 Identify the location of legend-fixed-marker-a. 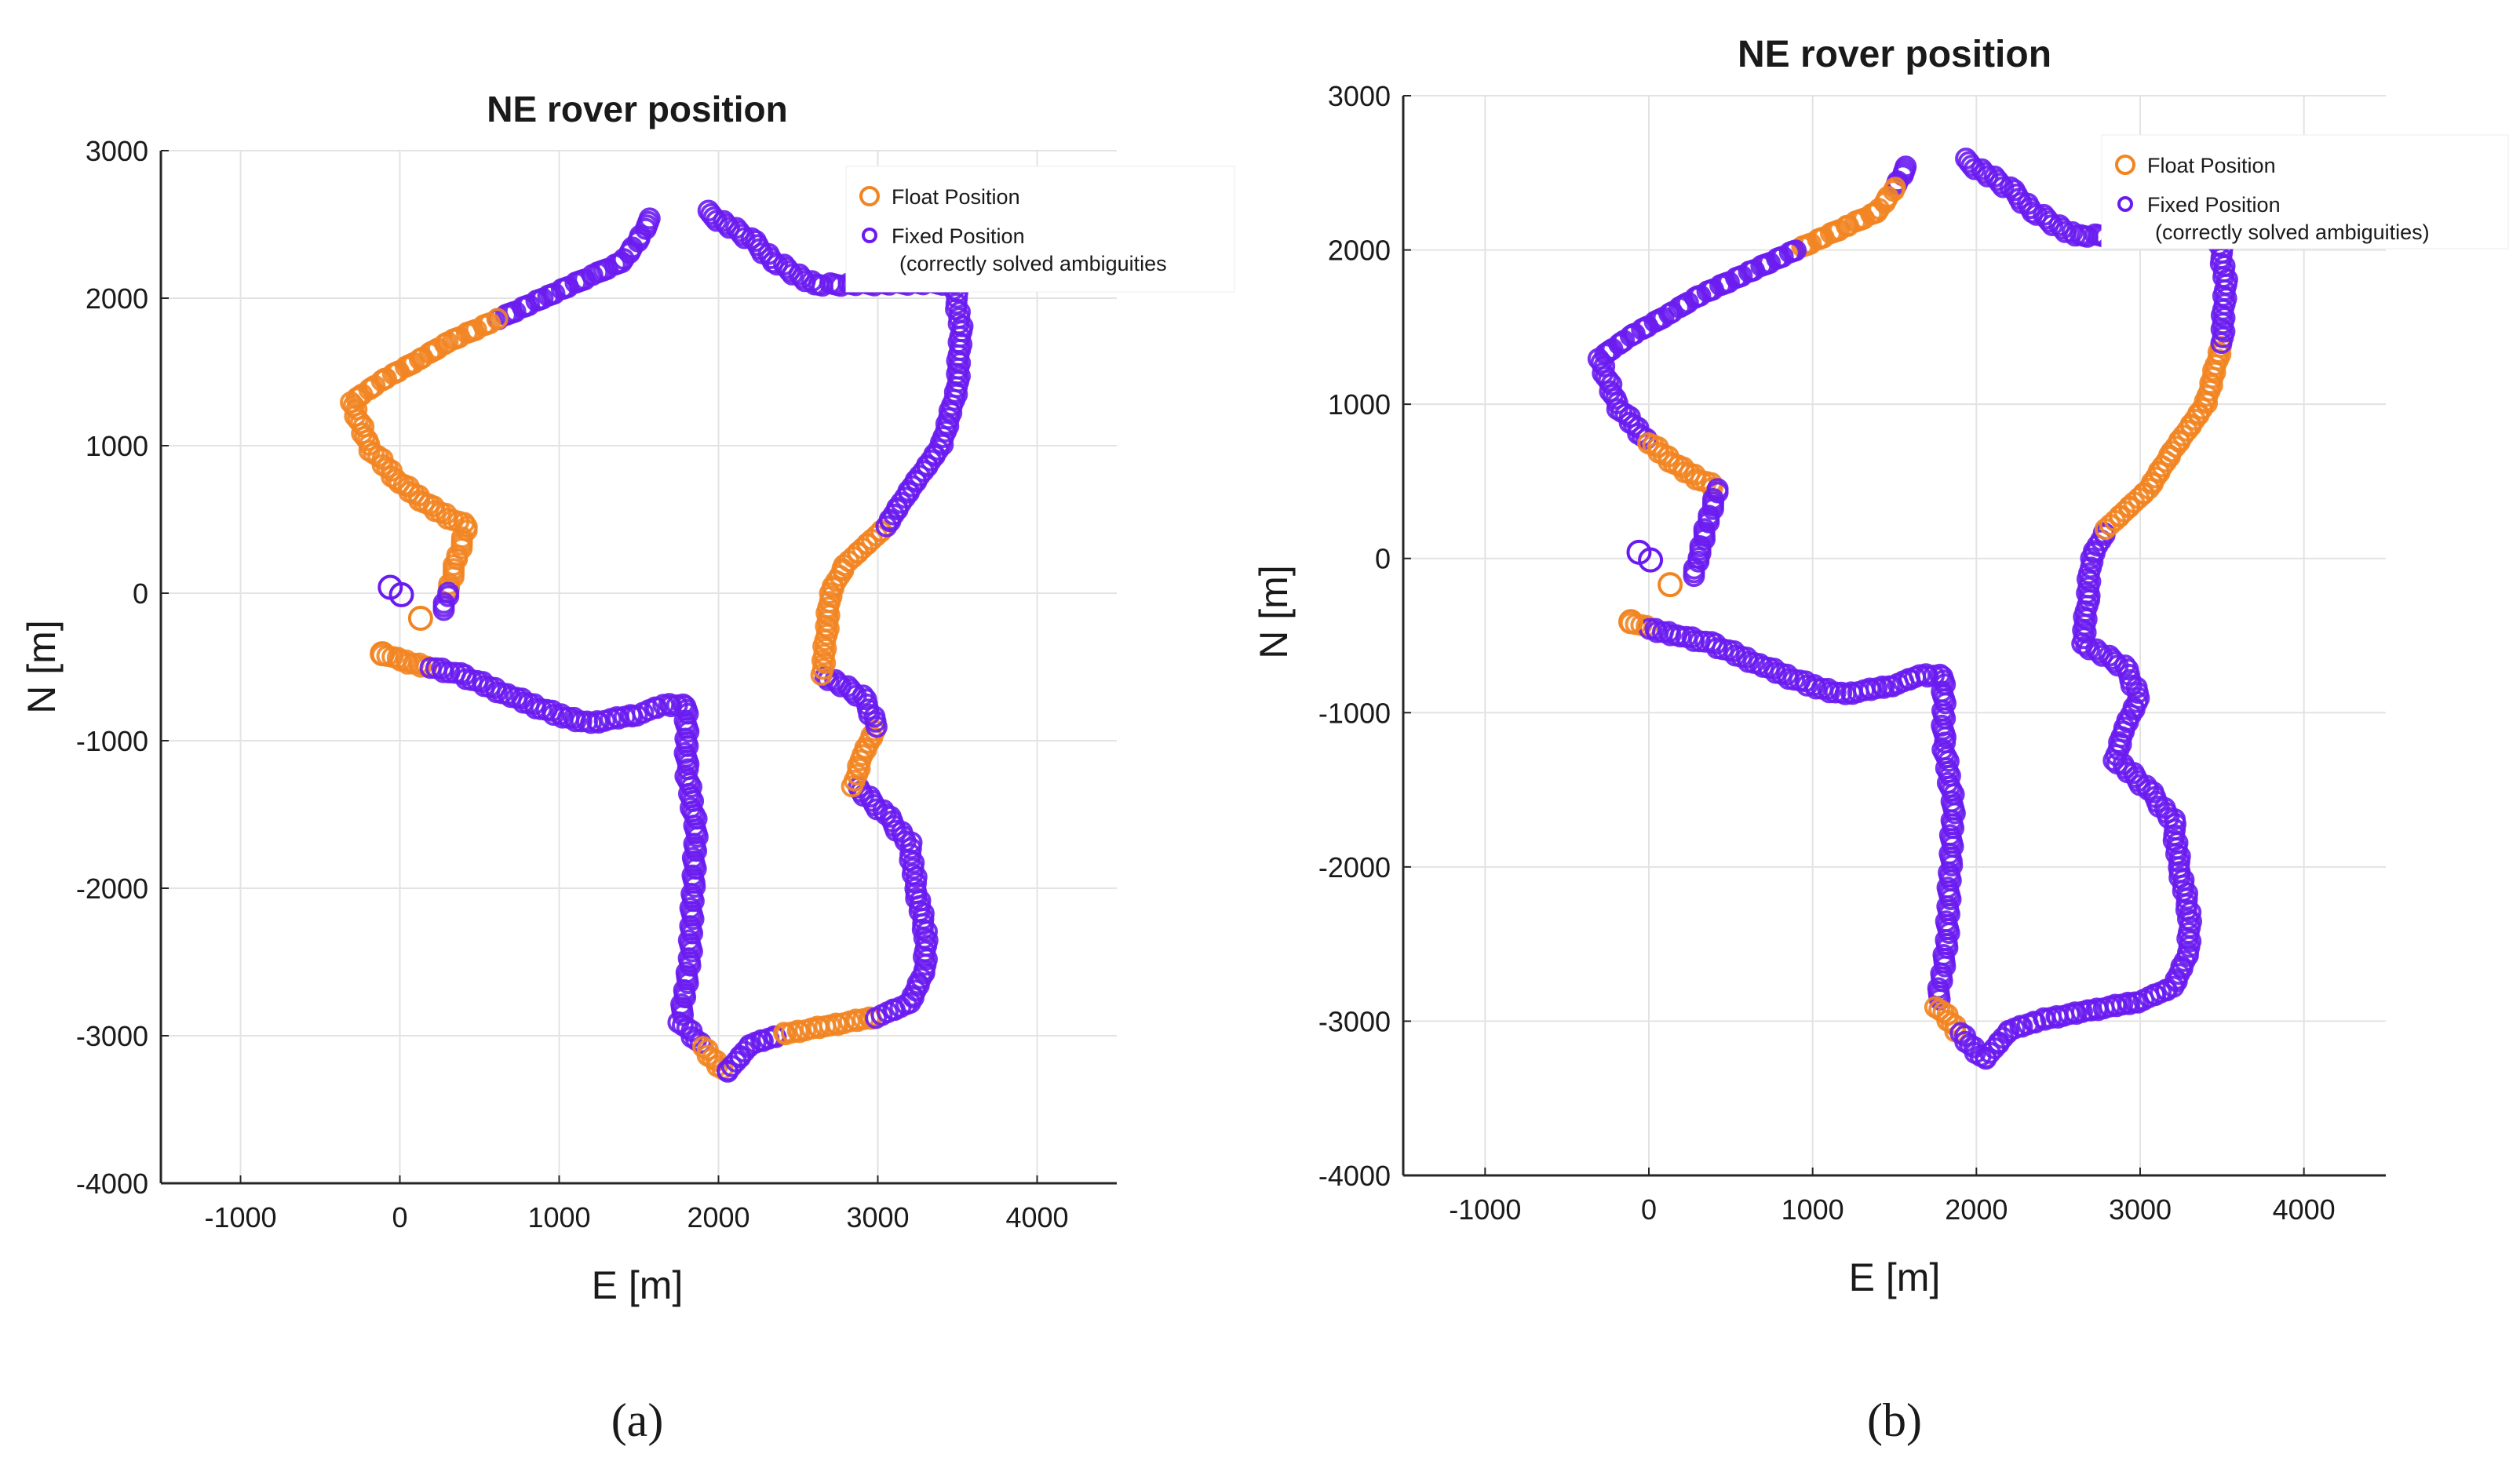
(869, 235).